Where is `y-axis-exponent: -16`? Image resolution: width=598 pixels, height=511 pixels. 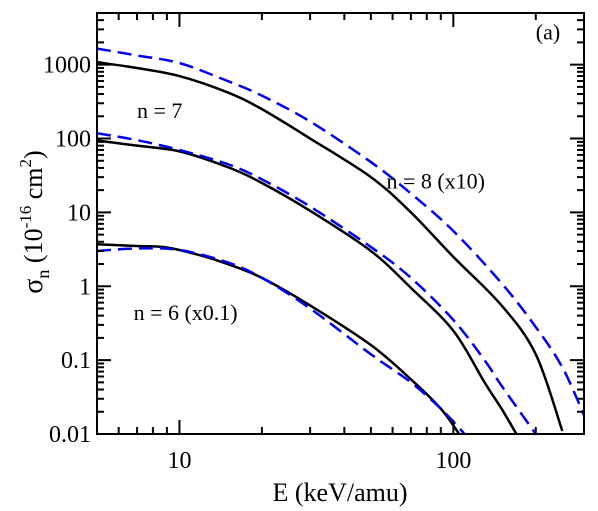
y-axis-exponent: -16 is located at coordinates (25, 217).